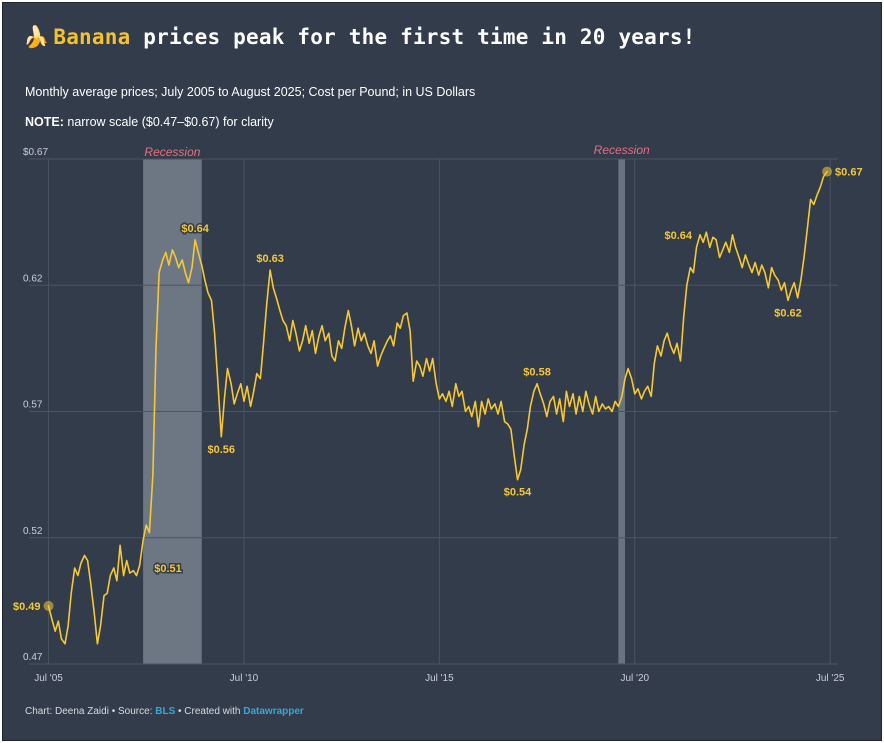 The width and height of the screenshot is (884, 743). Describe the element at coordinates (92, 37) in the screenshot. I see `title-highlight: Banana` at that location.